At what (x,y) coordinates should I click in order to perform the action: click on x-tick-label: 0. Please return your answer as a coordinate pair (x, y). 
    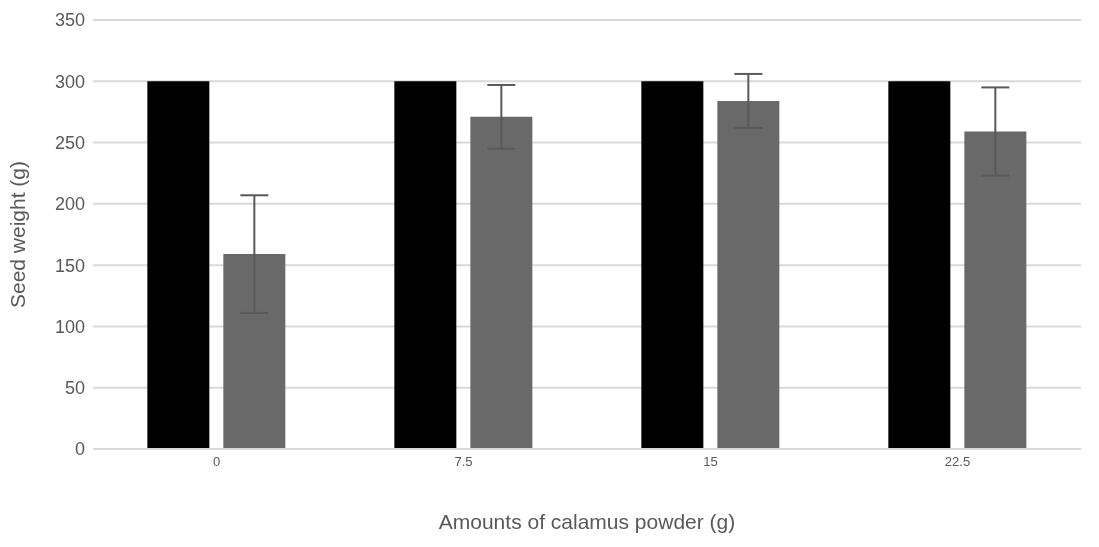
    Looking at the image, I should click on (216, 462).